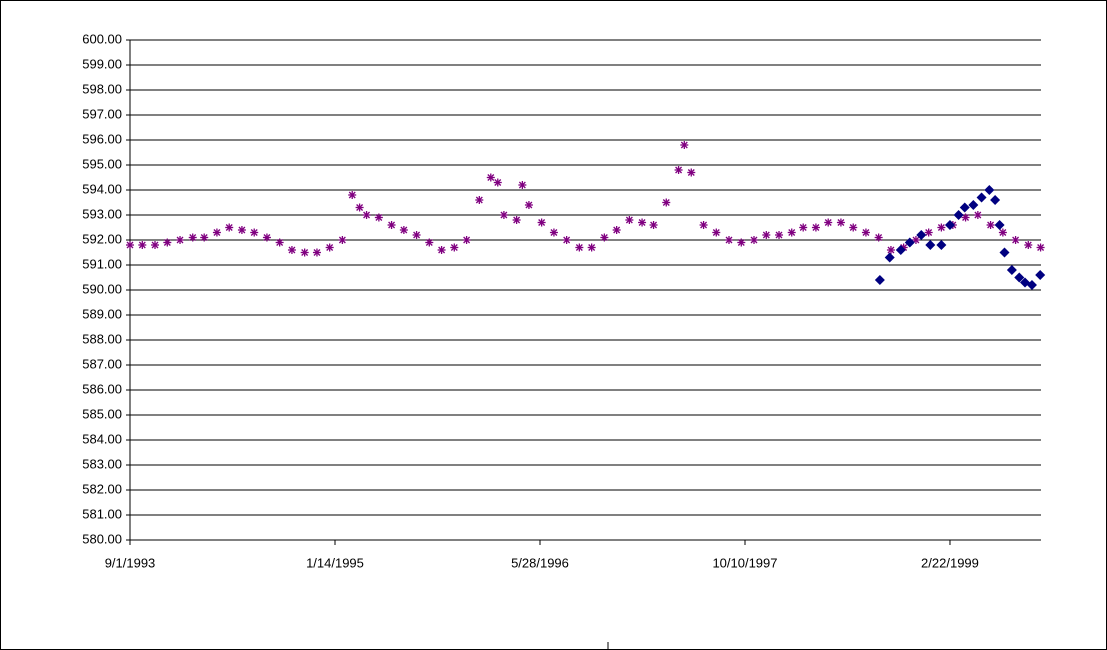  I want to click on y-tick-label: 586.00, so click(102, 388).